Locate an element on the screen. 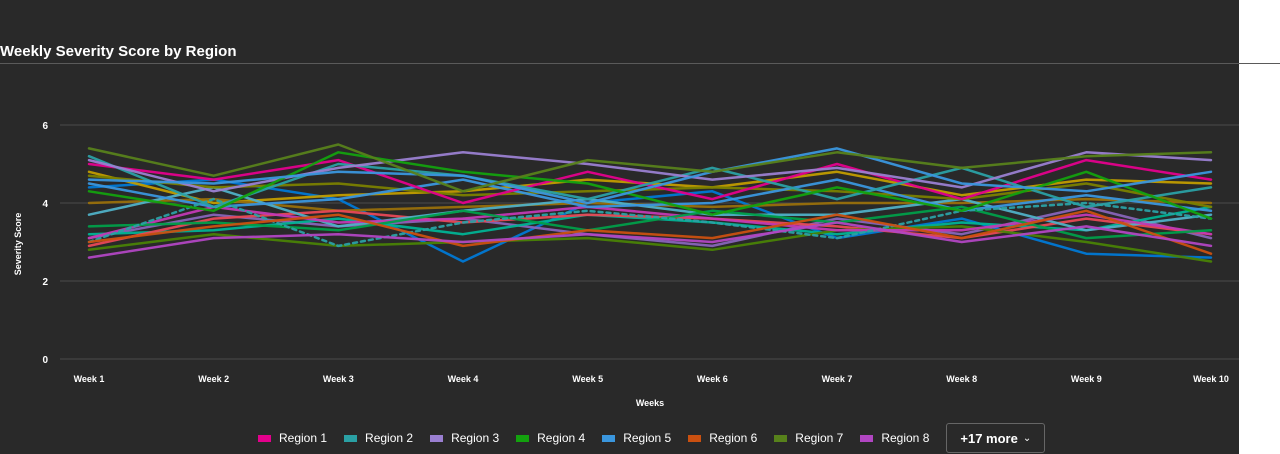 This screenshot has width=1280, height=454. title-divider is located at coordinates (640, 63).